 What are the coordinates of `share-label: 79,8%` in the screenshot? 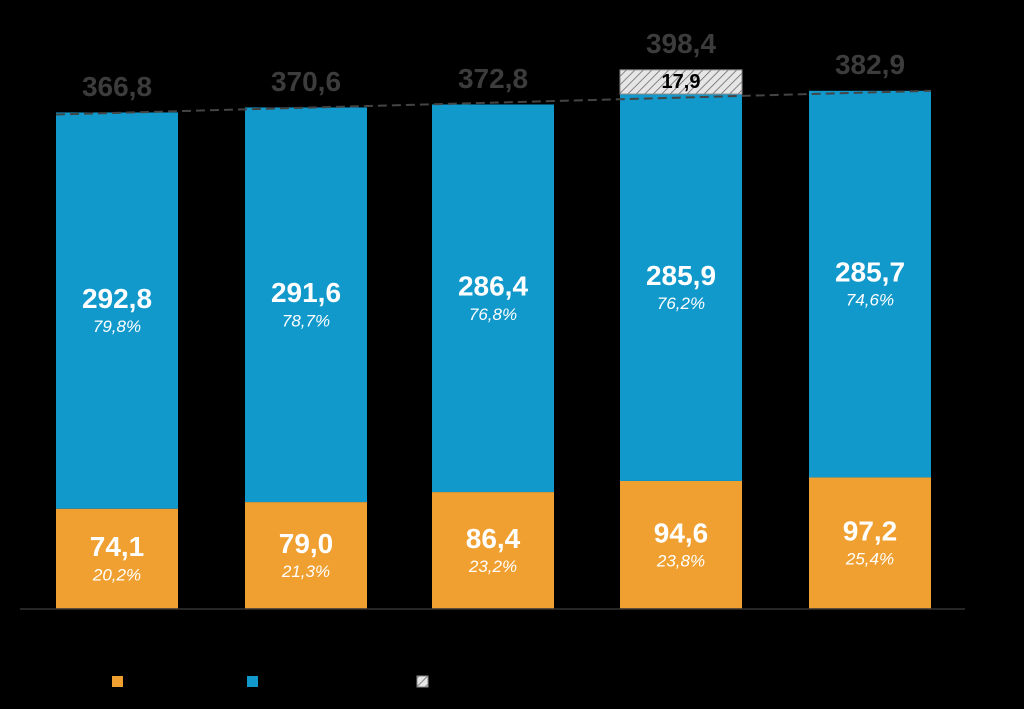 It's located at (117, 326).